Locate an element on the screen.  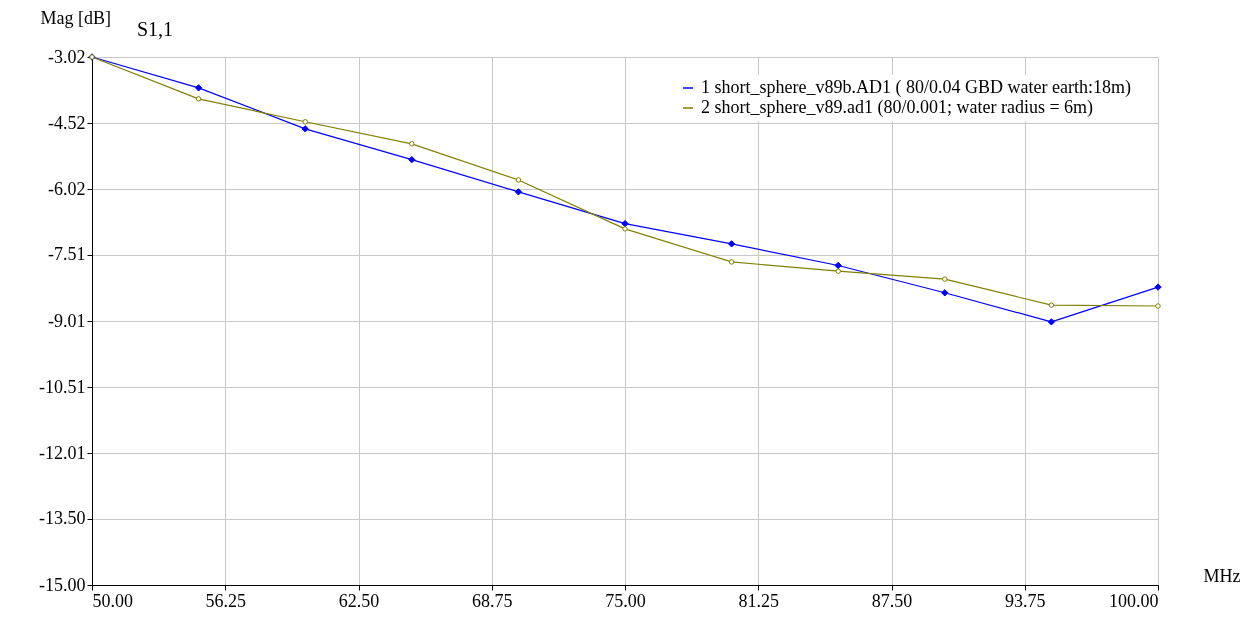
y-tick-label: -10.51 is located at coordinates (62, 386).